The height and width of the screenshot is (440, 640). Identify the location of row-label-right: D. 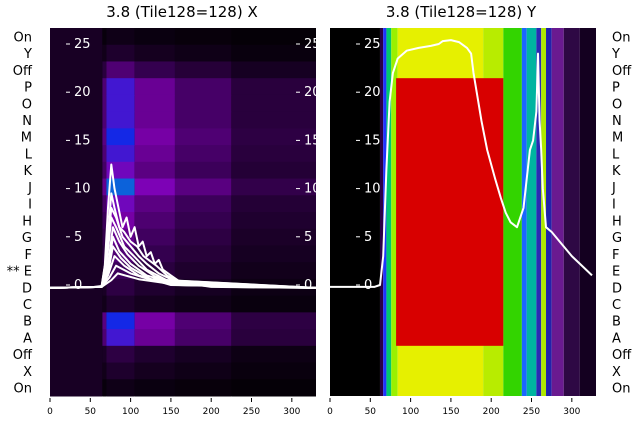
(617, 288).